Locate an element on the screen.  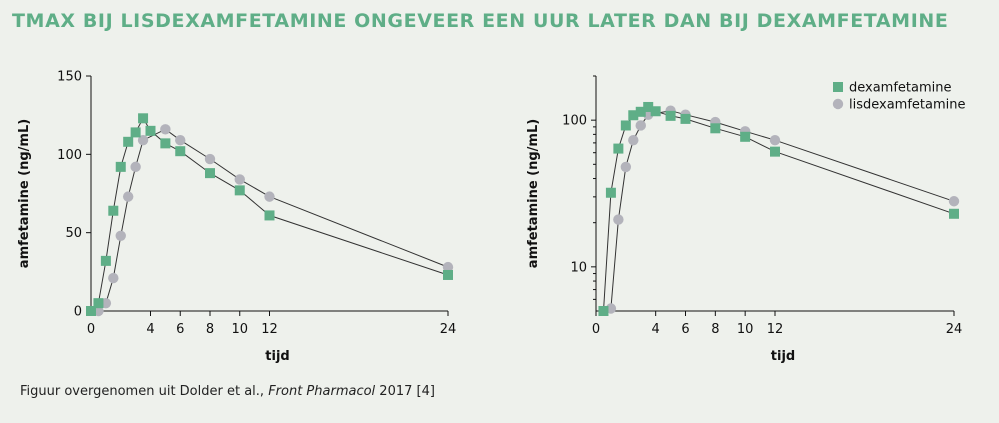
x-tick-label: 12 is located at coordinates (269, 329).